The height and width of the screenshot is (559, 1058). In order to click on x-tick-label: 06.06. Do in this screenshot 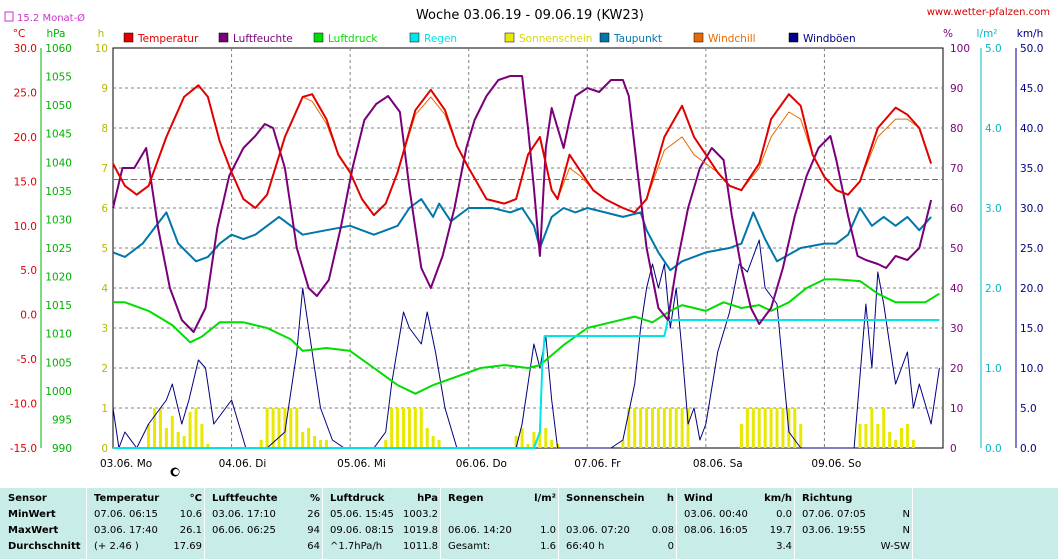, I will do `click(481, 464)`.